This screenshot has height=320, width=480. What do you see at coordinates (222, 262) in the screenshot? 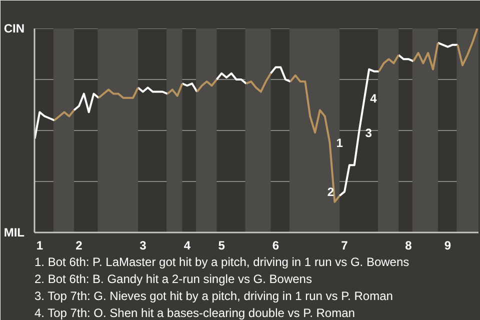
I see `text: 1. Bot 6th: P. LaMaster got hit by a pitch, driving in 1 run vs G. Bowens` at bounding box center [222, 262].